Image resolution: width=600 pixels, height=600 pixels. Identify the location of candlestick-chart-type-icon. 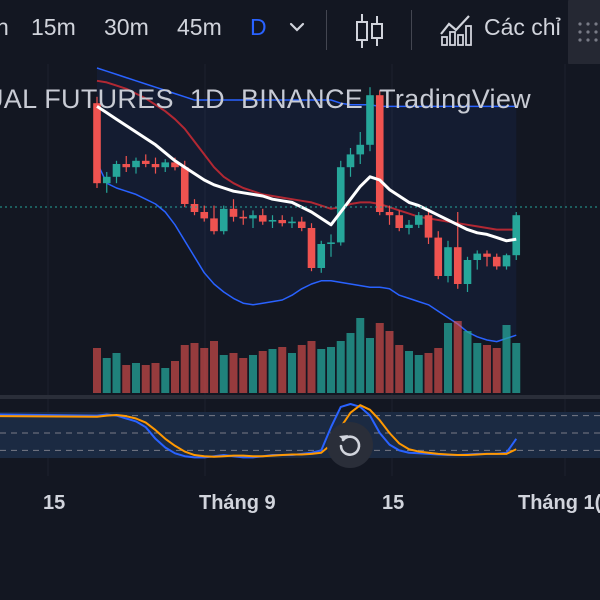
(369, 33).